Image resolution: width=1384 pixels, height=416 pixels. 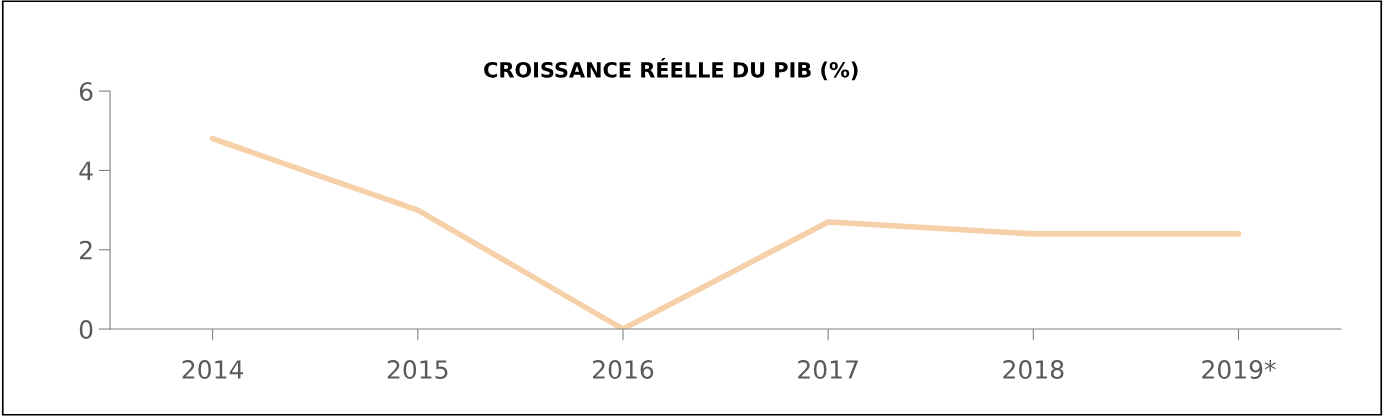 I want to click on x-tick-label: 2017, so click(x=828, y=369).